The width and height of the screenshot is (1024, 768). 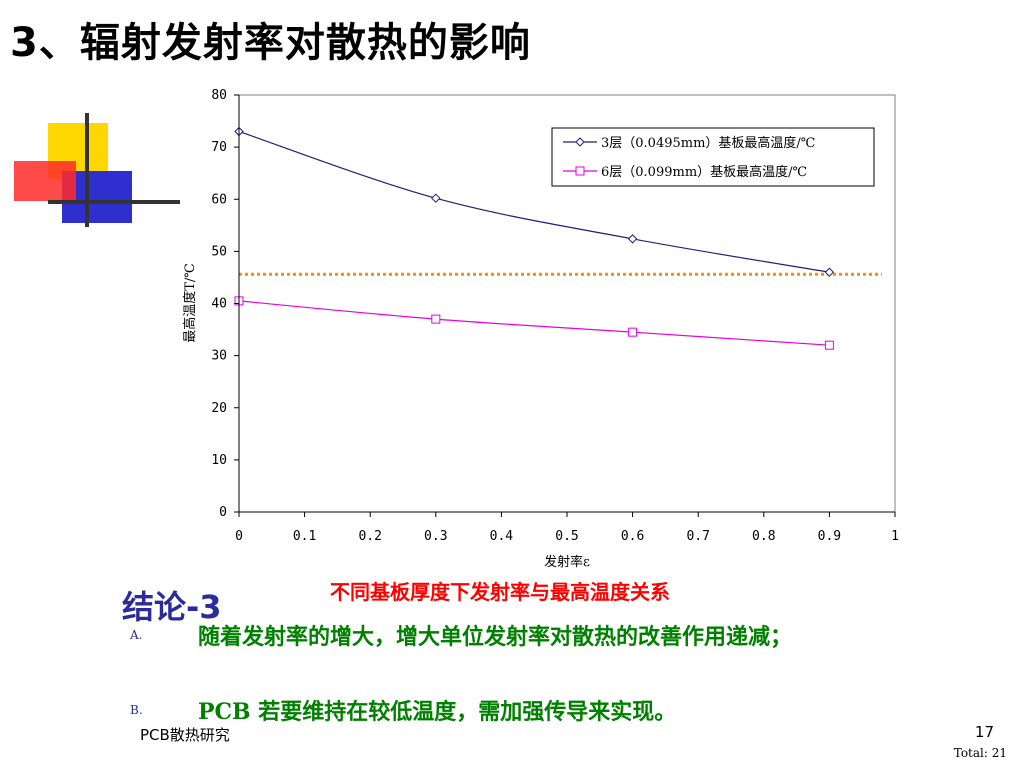 I want to click on x-tick-label: 0.1, so click(x=304, y=536).